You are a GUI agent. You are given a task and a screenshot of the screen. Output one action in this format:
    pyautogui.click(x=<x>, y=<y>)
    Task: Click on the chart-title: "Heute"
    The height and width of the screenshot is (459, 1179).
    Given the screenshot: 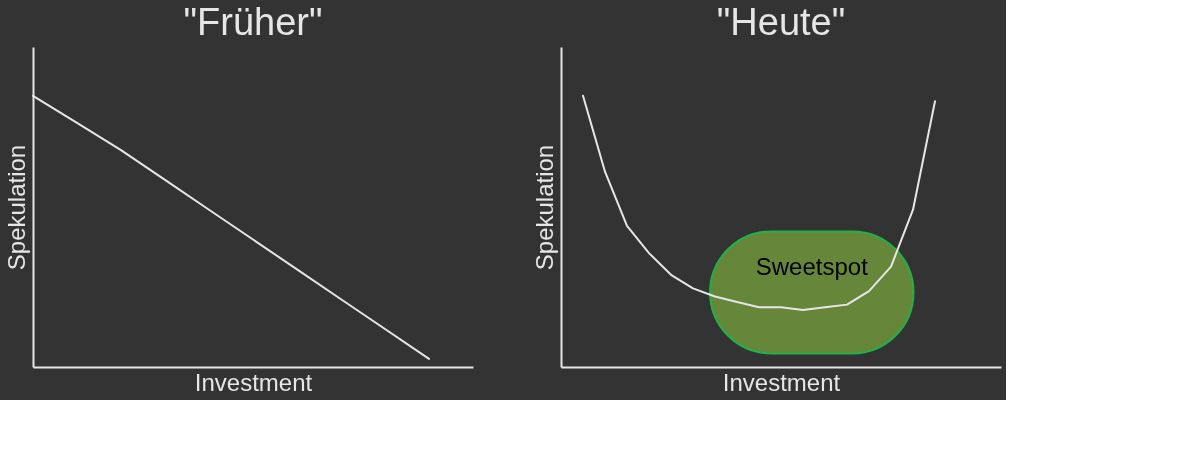 What is the action you would take?
    pyautogui.click(x=781, y=22)
    